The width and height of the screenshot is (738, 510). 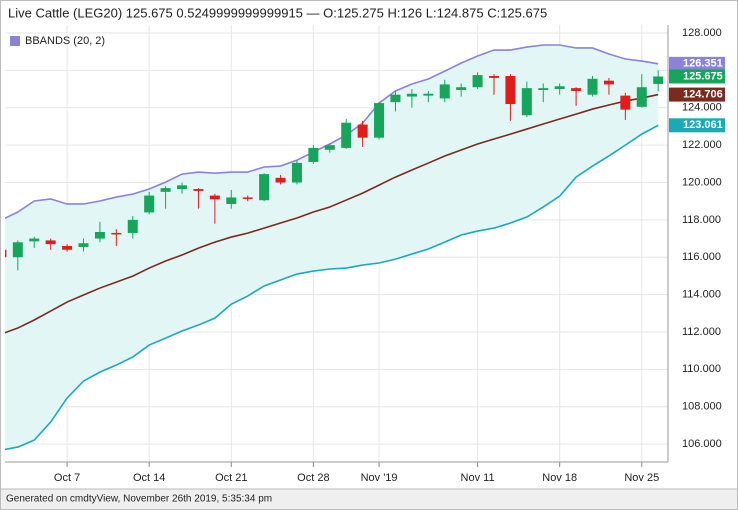 What do you see at coordinates (703, 64) in the screenshot?
I see `value-tag-label: 126.351` at bounding box center [703, 64].